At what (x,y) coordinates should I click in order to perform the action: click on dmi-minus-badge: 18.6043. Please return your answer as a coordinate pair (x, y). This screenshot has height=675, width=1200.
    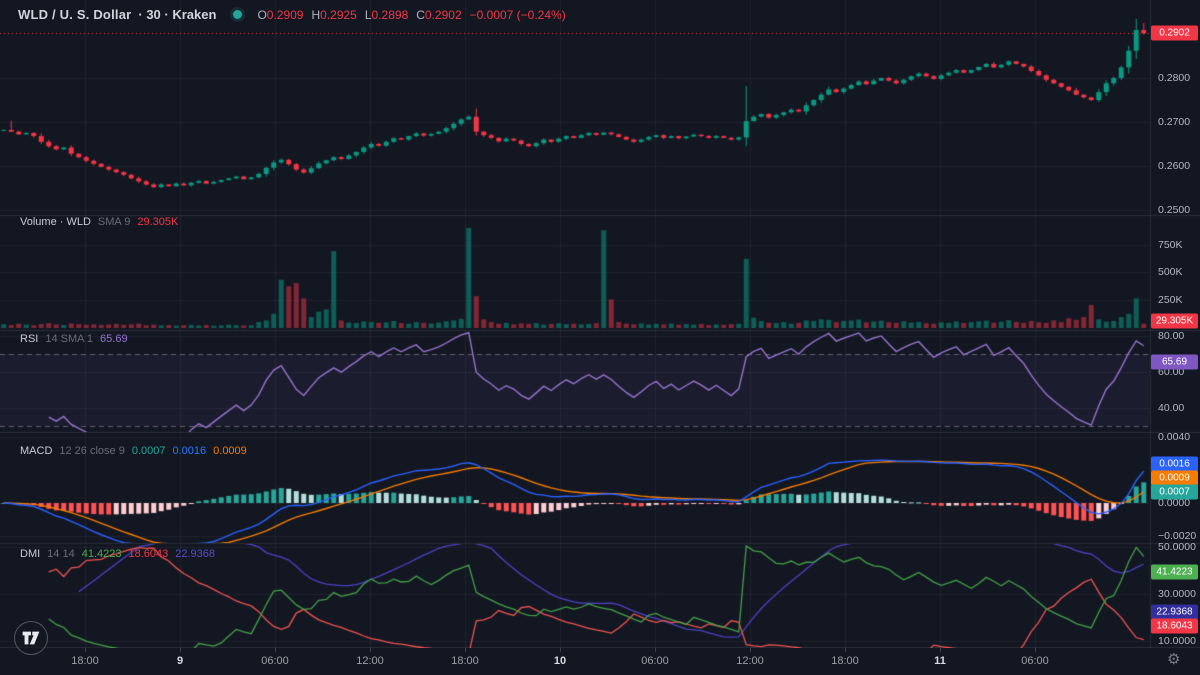
    Looking at the image, I should click on (1174, 626).